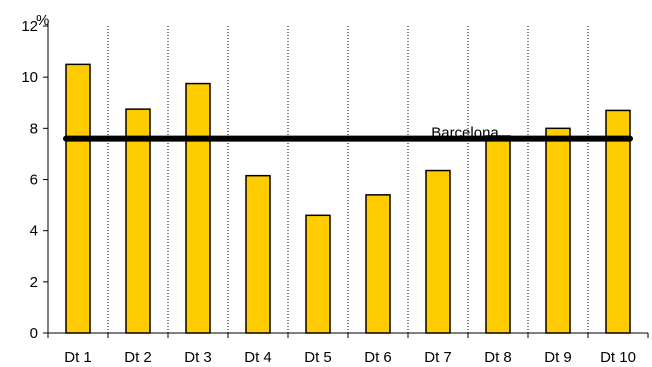 The image size is (652, 367). What do you see at coordinates (42, 20) in the screenshot?
I see `y-unit-label: %` at bounding box center [42, 20].